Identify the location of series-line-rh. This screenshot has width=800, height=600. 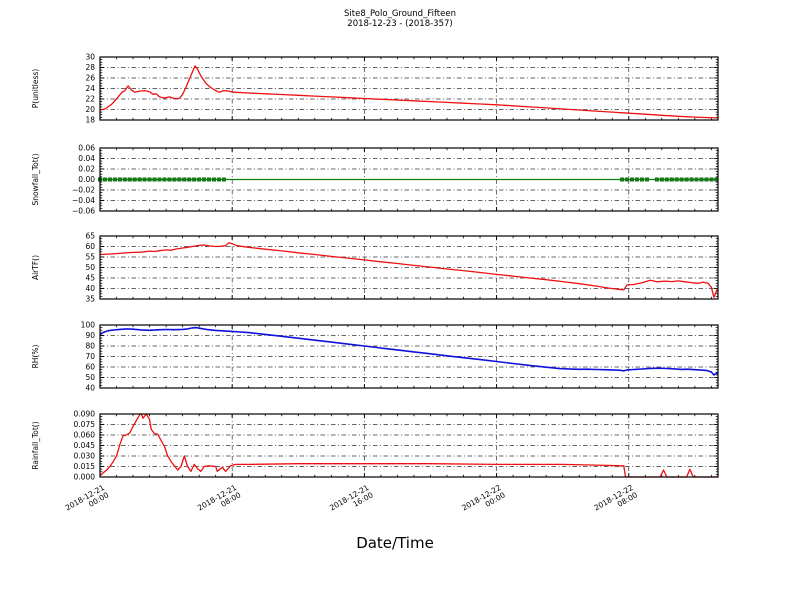
(409, 351).